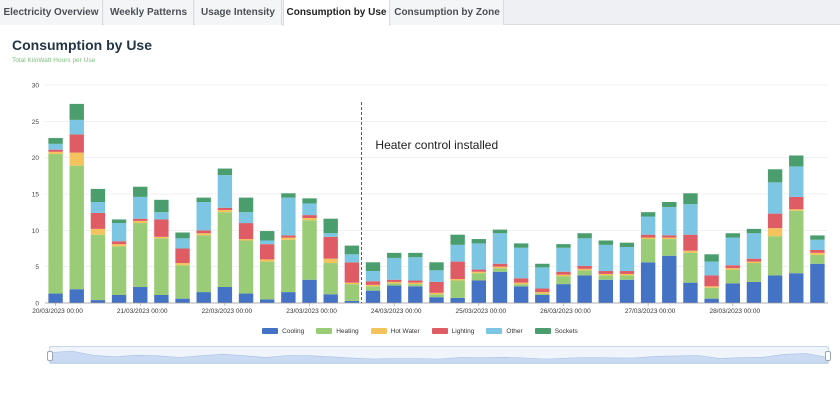 The height and width of the screenshot is (420, 840). Describe the element at coordinates (149, 12) in the screenshot. I see `tab-weekly-patterns: Weekly Patterns` at that location.